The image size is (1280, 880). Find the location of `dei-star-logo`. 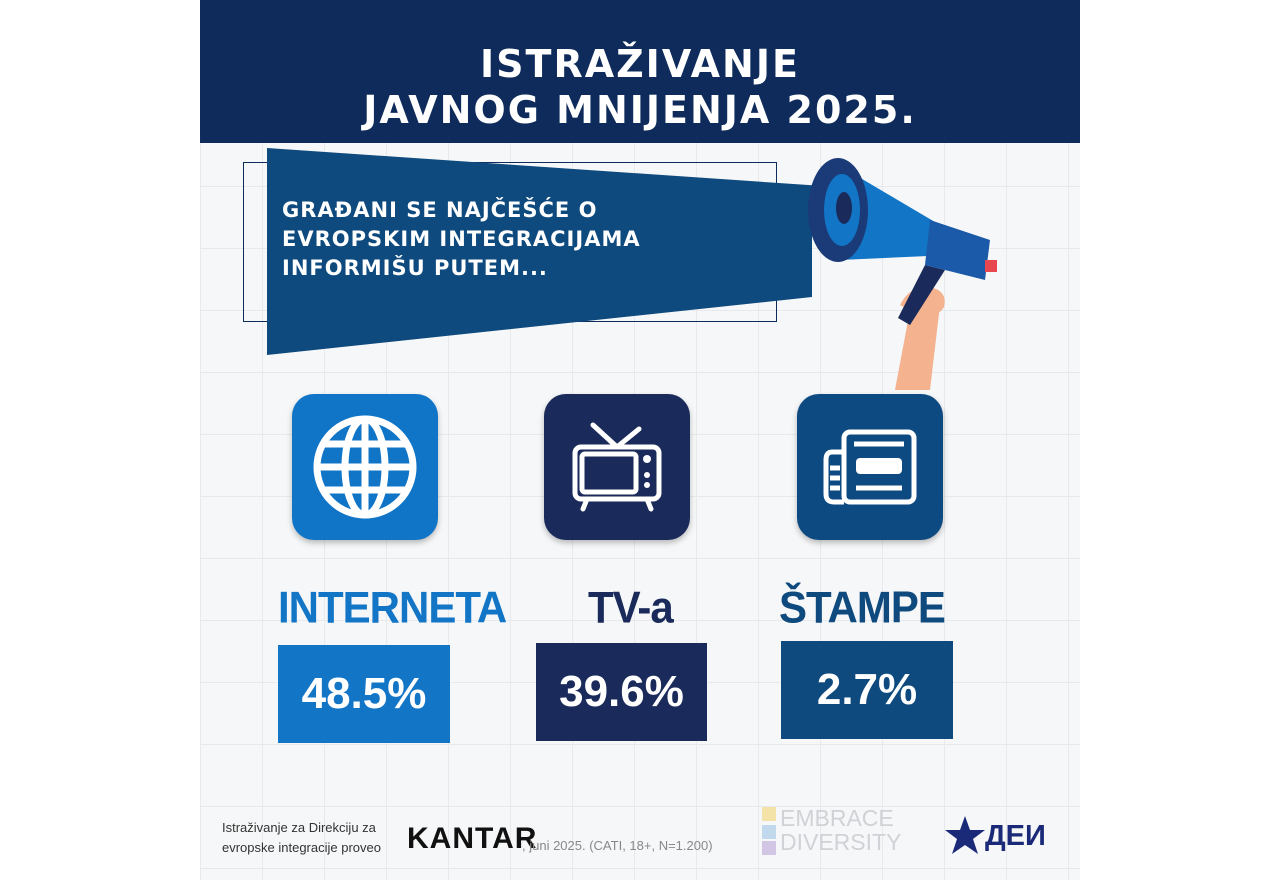

dei-star-logo is located at coordinates (965, 835).